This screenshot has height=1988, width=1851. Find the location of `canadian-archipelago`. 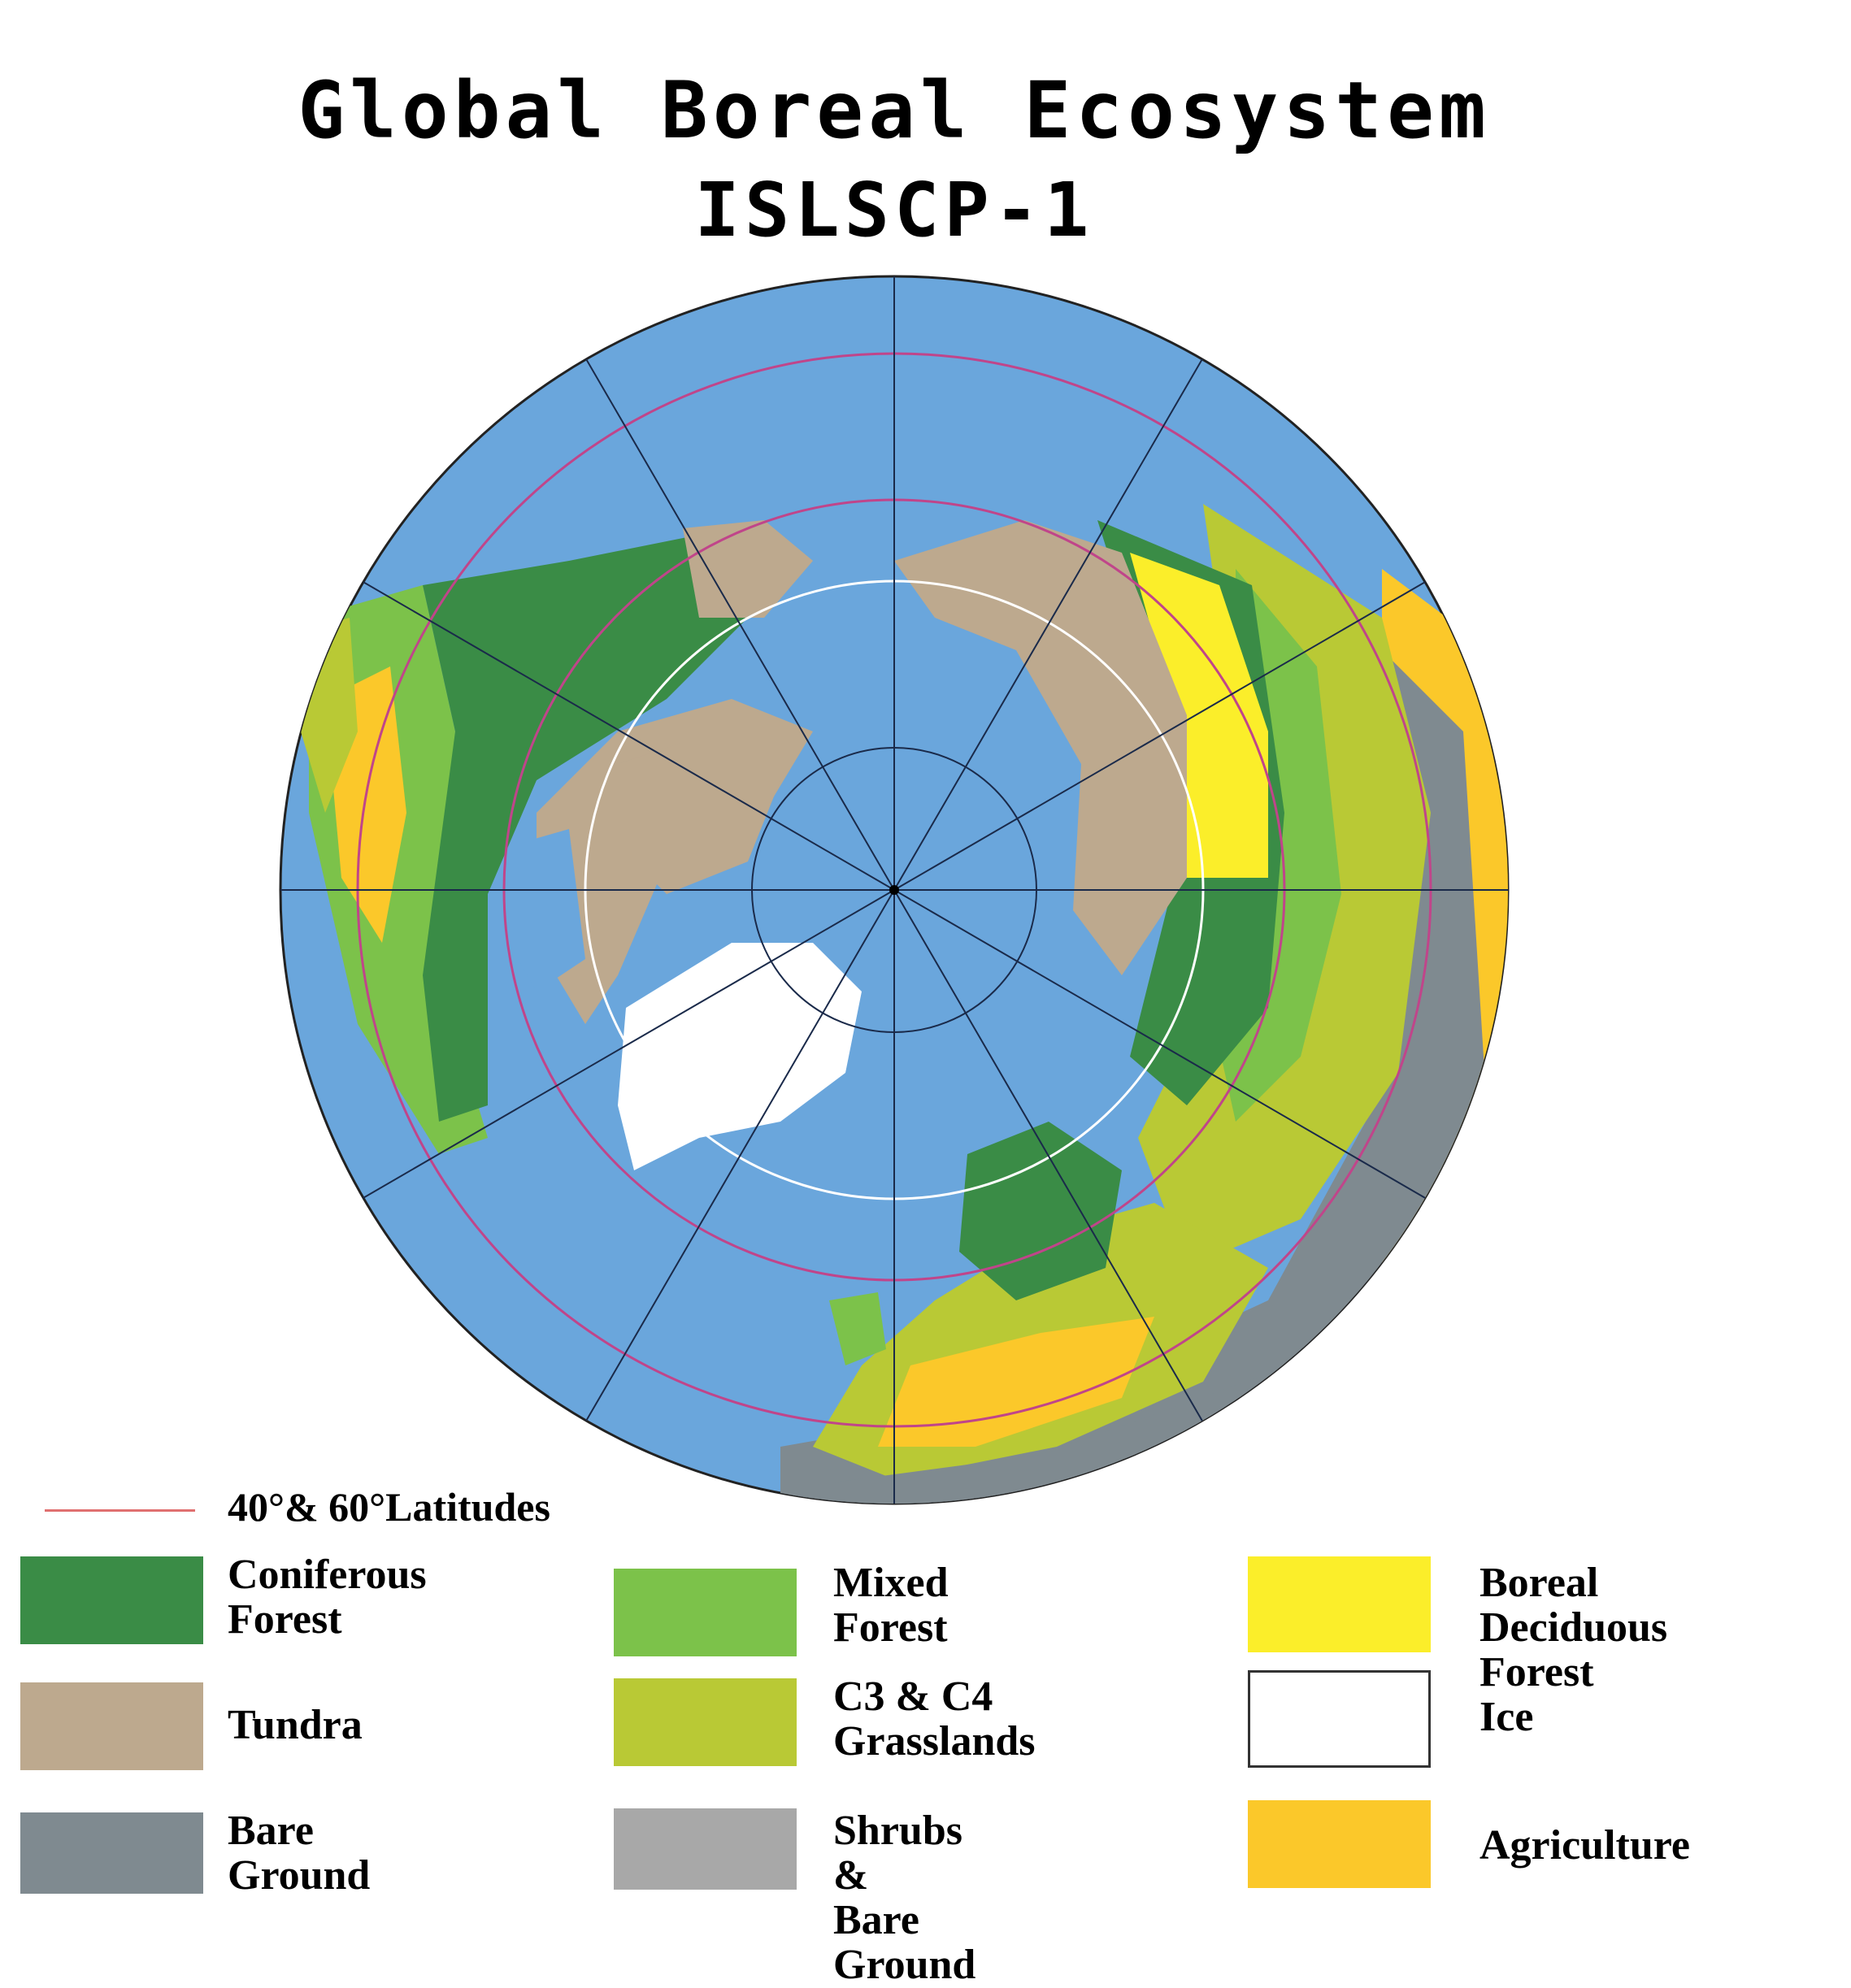

canadian-archipelago is located at coordinates (699, 812).